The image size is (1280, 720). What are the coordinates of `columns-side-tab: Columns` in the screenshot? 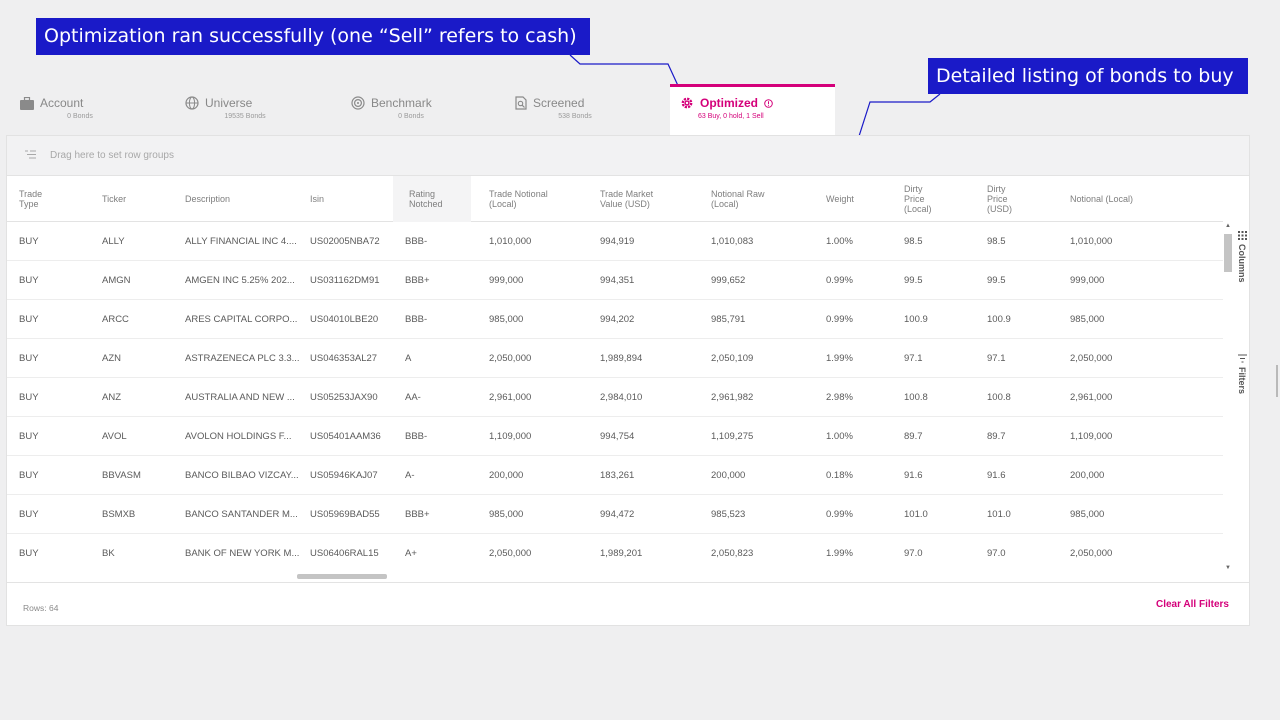 It's located at (1242, 257).